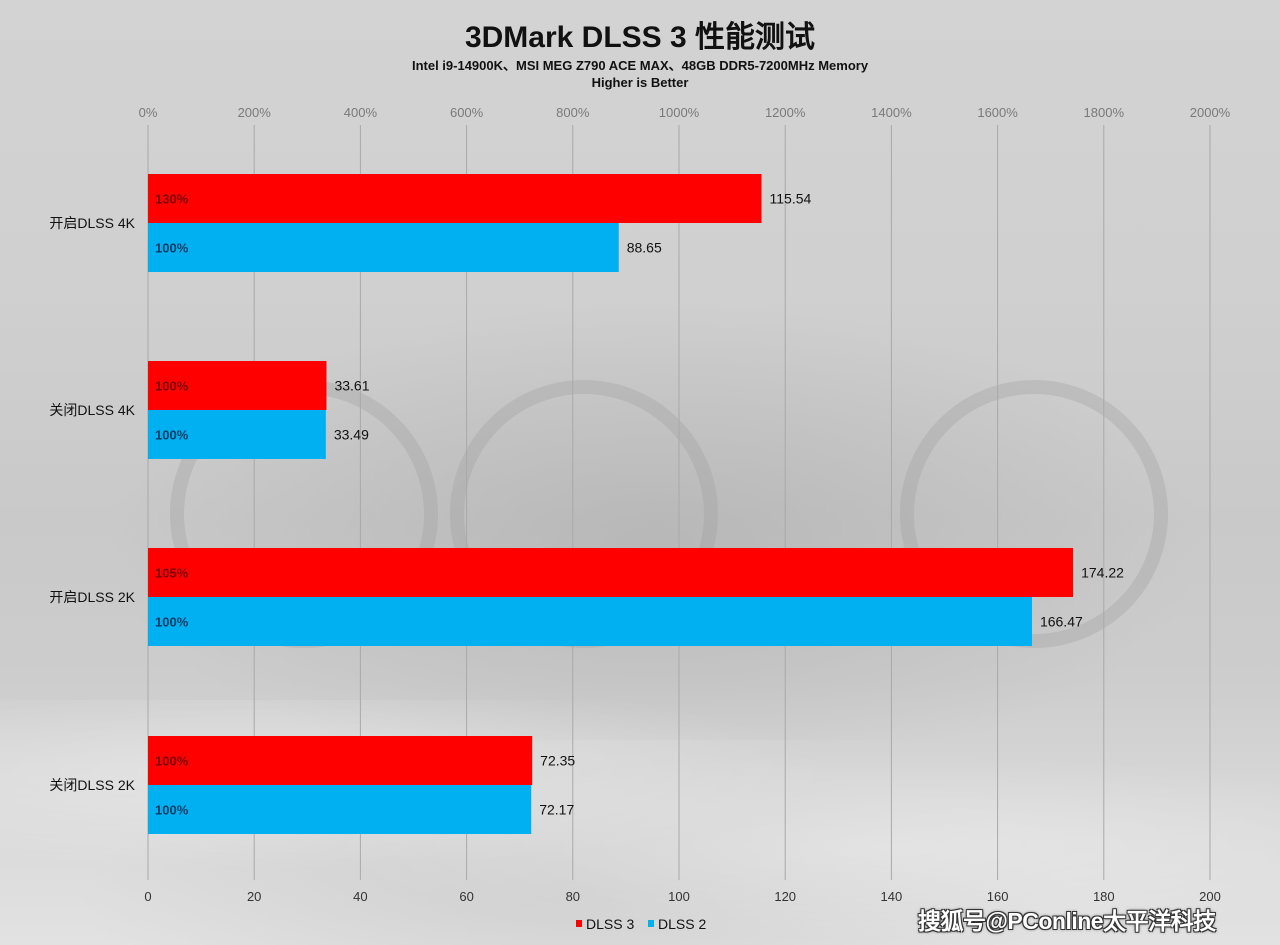 This screenshot has width=1280, height=945. I want to click on bottom-axis-tick-label: 120, so click(785, 896).